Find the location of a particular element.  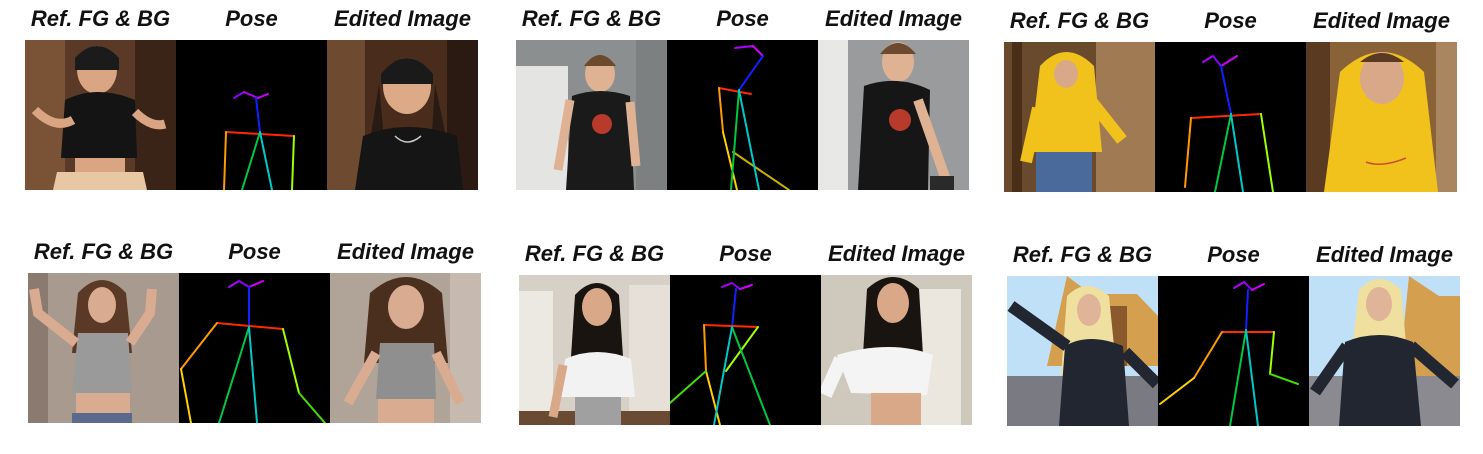

panel-3: Ref. FG & BG Pose Edited Image is located at coordinates (1230, 97).